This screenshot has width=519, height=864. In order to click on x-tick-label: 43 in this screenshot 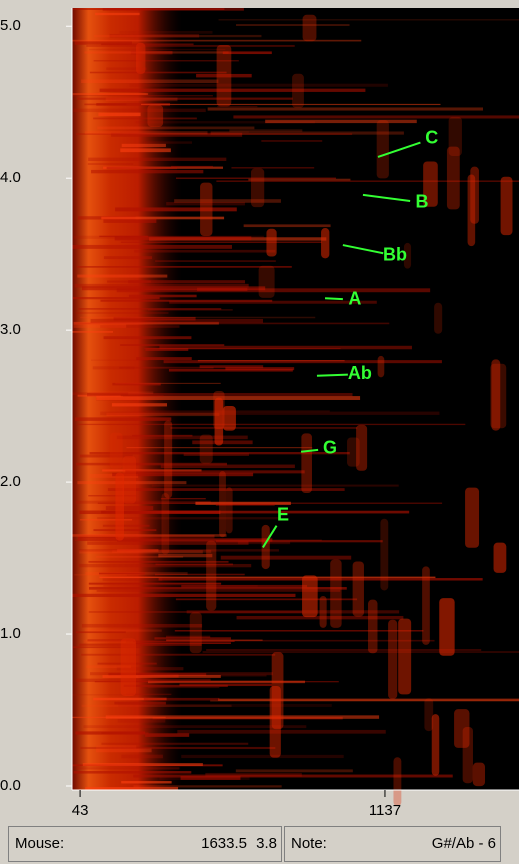, I will do `click(80, 810)`.